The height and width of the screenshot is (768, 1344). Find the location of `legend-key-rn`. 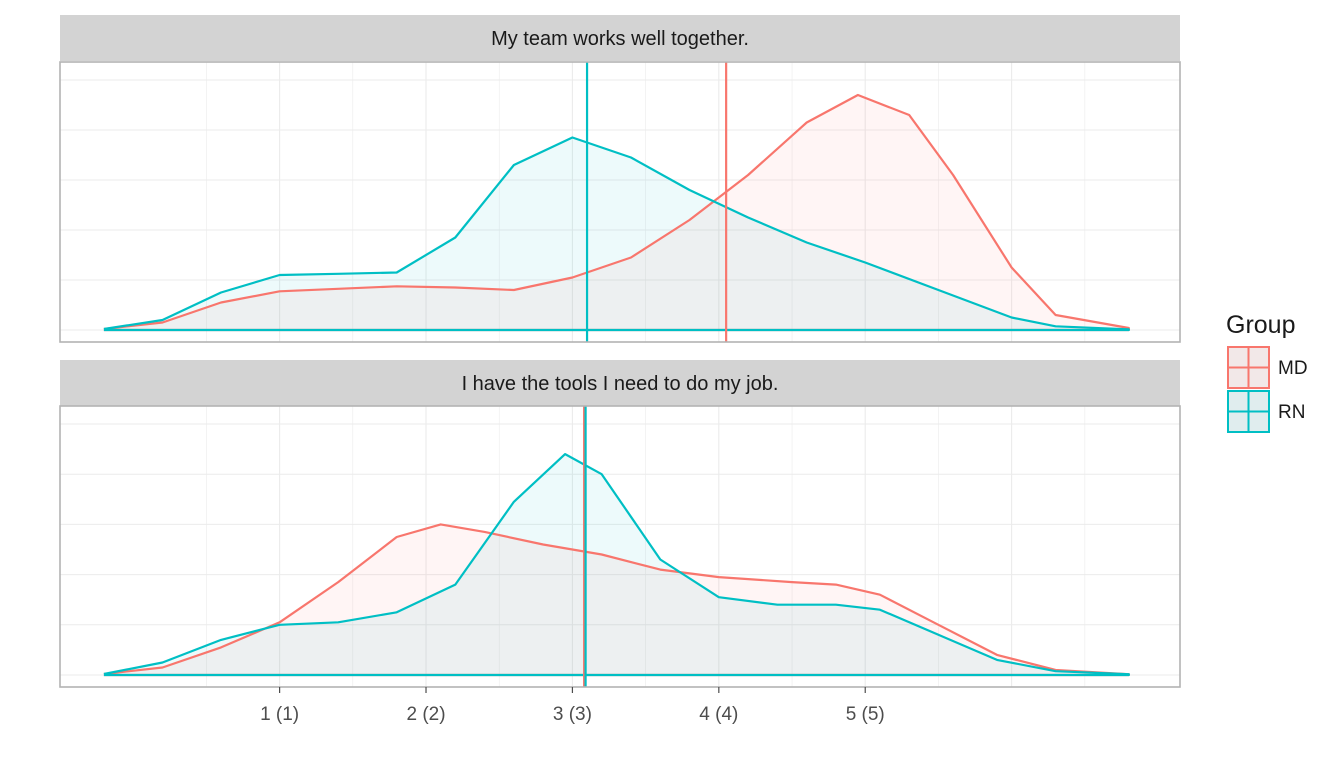

legend-key-rn is located at coordinates (1248, 411).